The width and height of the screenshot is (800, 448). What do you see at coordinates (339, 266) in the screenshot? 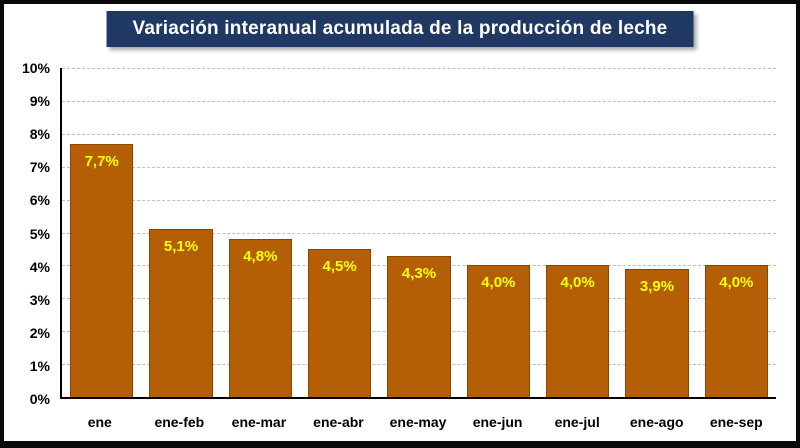
I see `bar-value-label: 4,5%` at bounding box center [339, 266].